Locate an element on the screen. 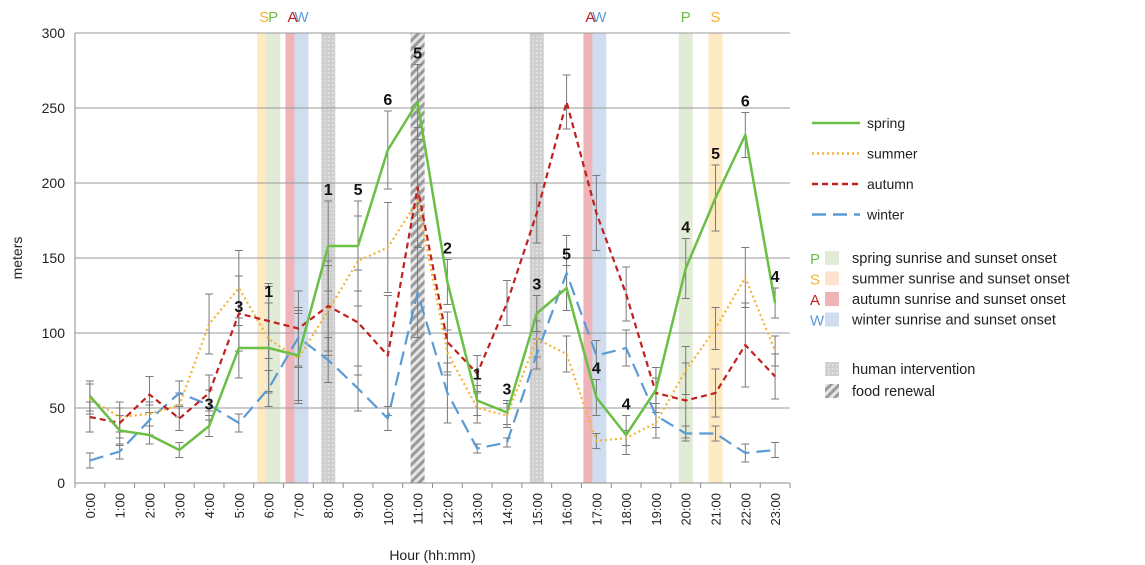  x-tick-label: 22:00 is located at coordinates (745, 509).